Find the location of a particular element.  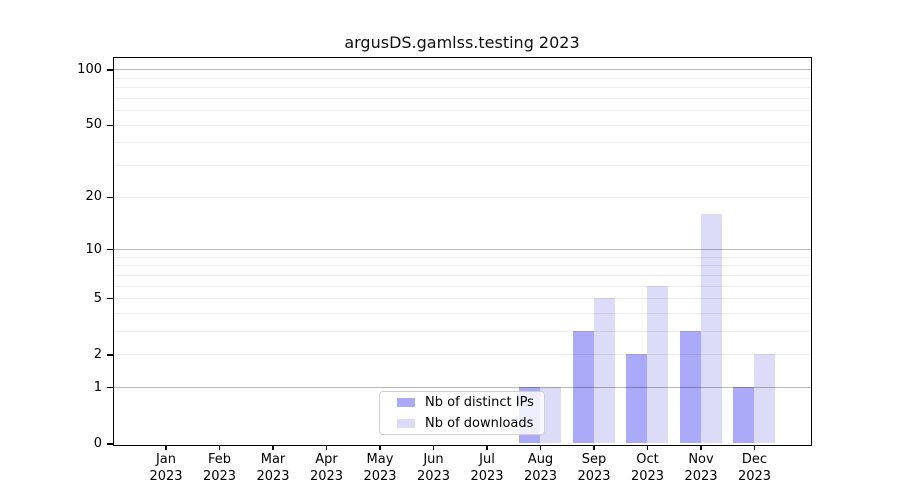

x-tick-label-oct: Oct 2023 is located at coordinates (648, 468).